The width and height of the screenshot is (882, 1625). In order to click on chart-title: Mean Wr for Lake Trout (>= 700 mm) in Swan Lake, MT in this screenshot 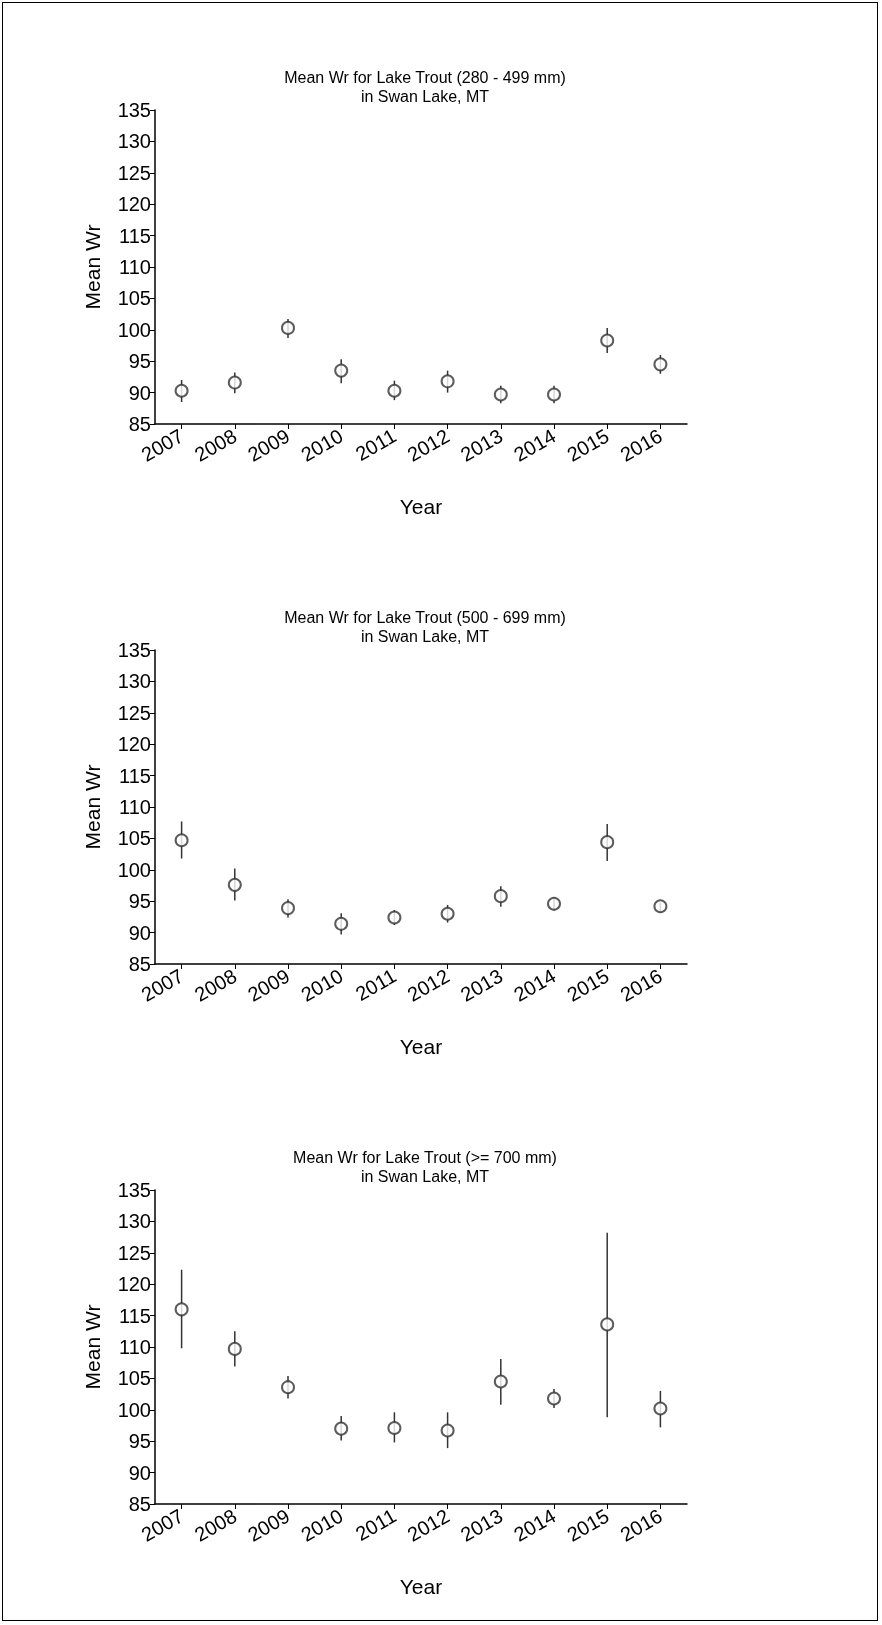, I will do `click(425, 1167)`.